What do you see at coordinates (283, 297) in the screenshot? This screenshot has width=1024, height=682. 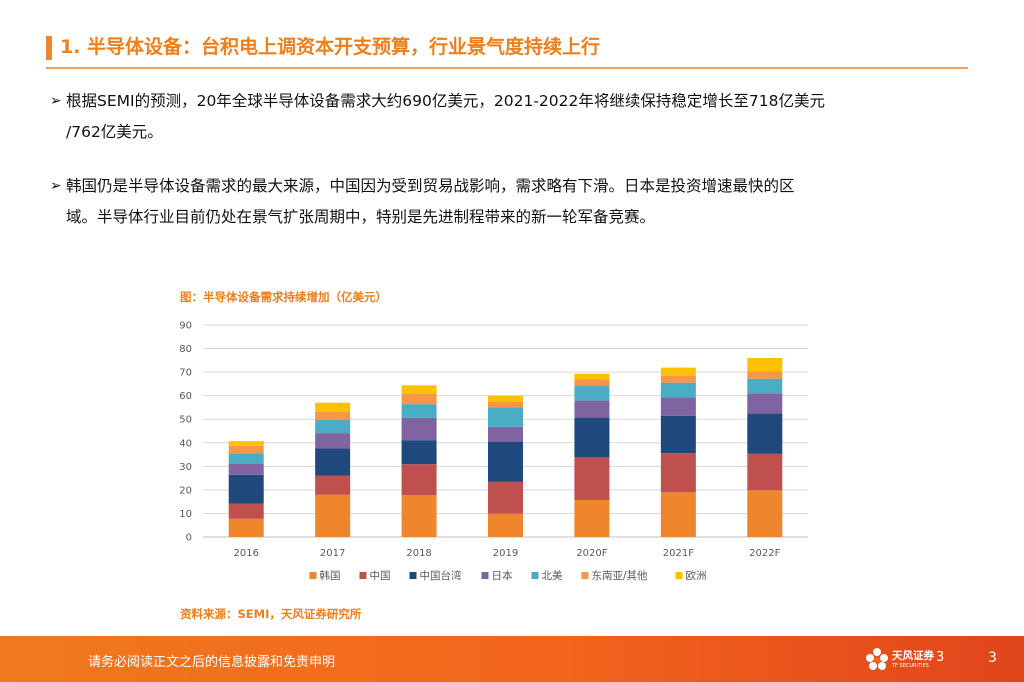 I see `chart-caption: 图：半导体设备需求持续增加（亿美元）` at bounding box center [283, 297].